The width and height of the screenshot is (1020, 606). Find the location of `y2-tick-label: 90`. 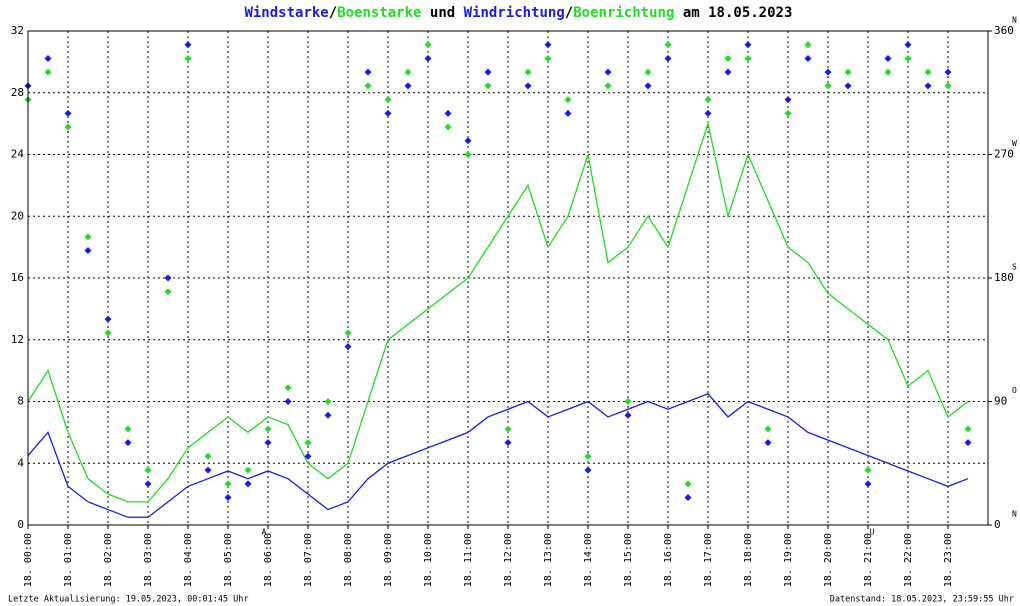

y2-tick-label: 90 is located at coordinates (1000, 401).